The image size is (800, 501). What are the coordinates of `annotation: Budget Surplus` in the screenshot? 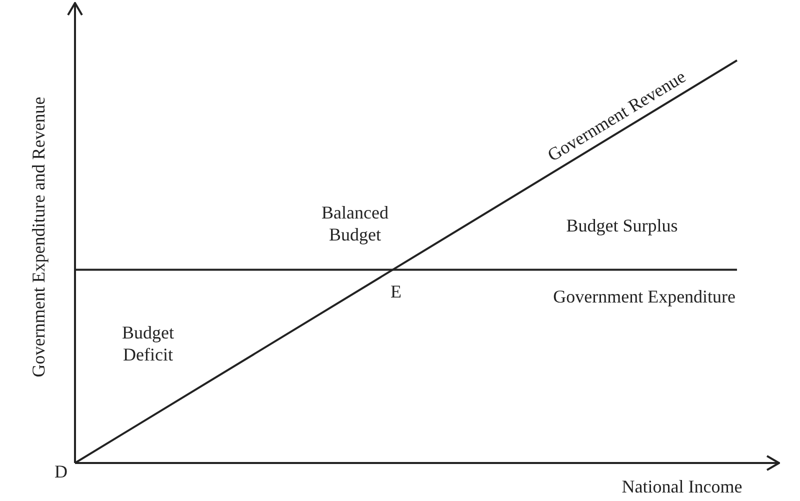 It's located at (622, 226).